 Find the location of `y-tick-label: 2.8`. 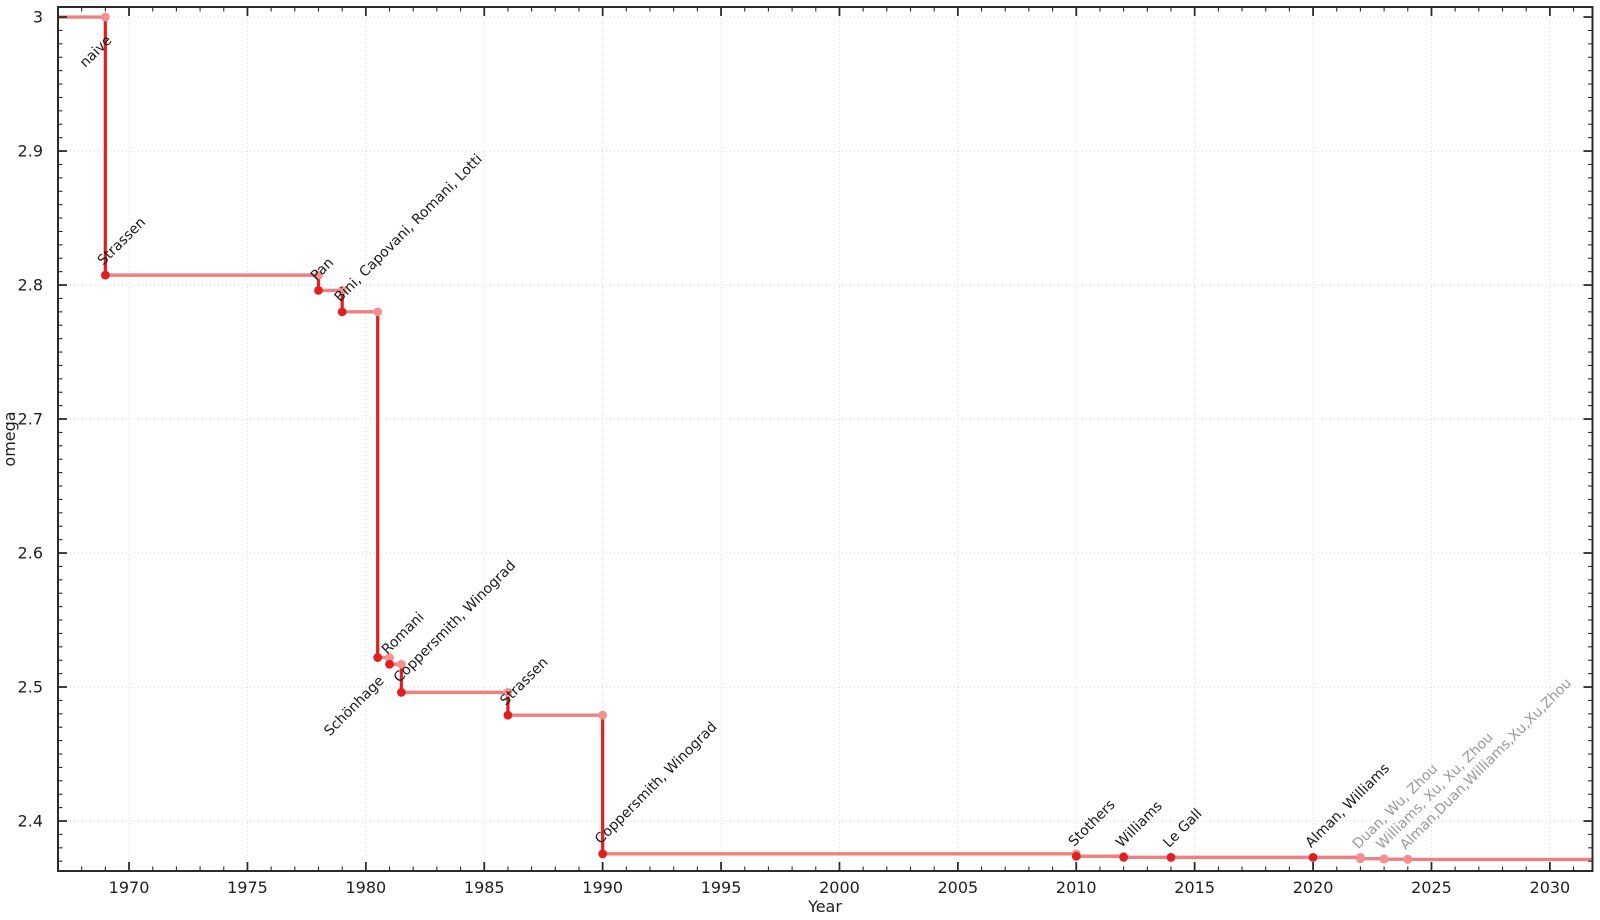

y-tick-label: 2.8 is located at coordinates (30, 285).